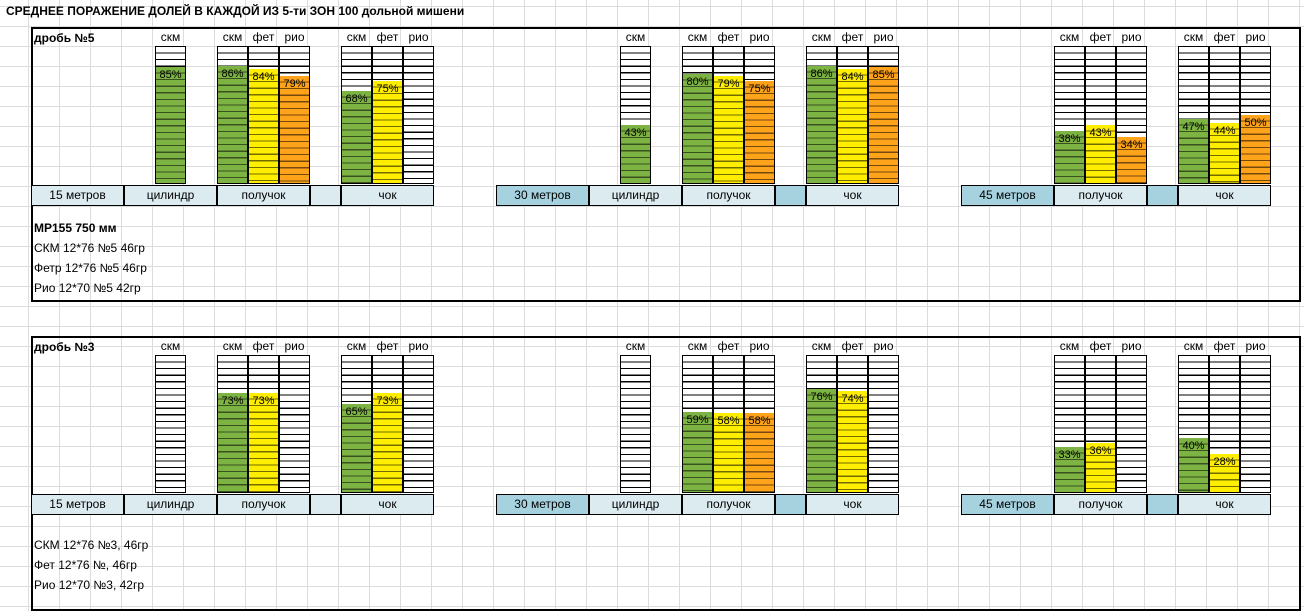 This screenshot has height=611, width=1304. Describe the element at coordinates (387, 89) in the screenshot. I see `data-label: 75%` at that location.